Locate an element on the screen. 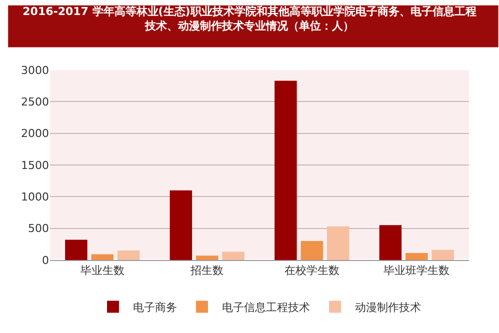  legend-label: 电子信息工程技术 is located at coordinates (266, 307).